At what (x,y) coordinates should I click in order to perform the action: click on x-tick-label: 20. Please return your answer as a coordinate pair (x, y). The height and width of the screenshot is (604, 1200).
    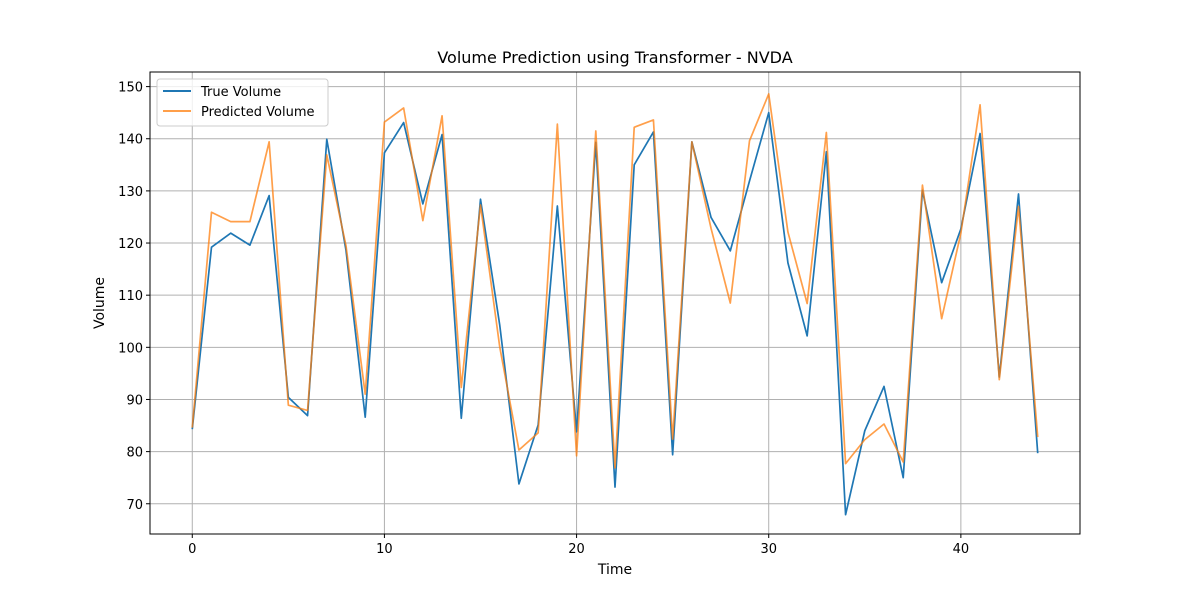
    Looking at the image, I should click on (576, 549).